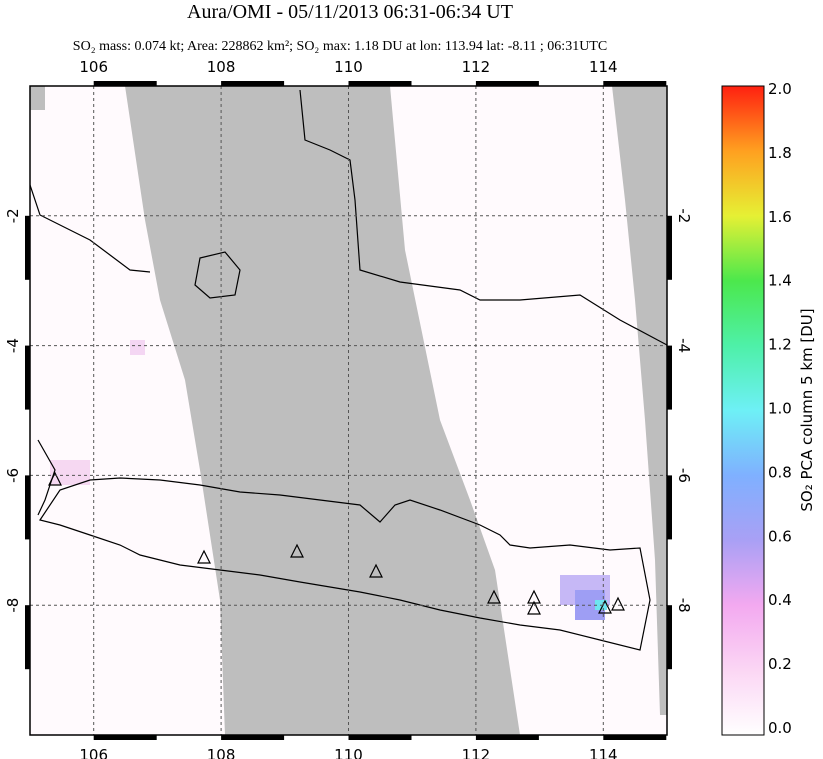 Image resolution: width=823 pixels, height=759 pixels. What do you see at coordinates (780, 89) in the screenshot?
I see `colorbar-tick-label: 2.0` at bounding box center [780, 89].